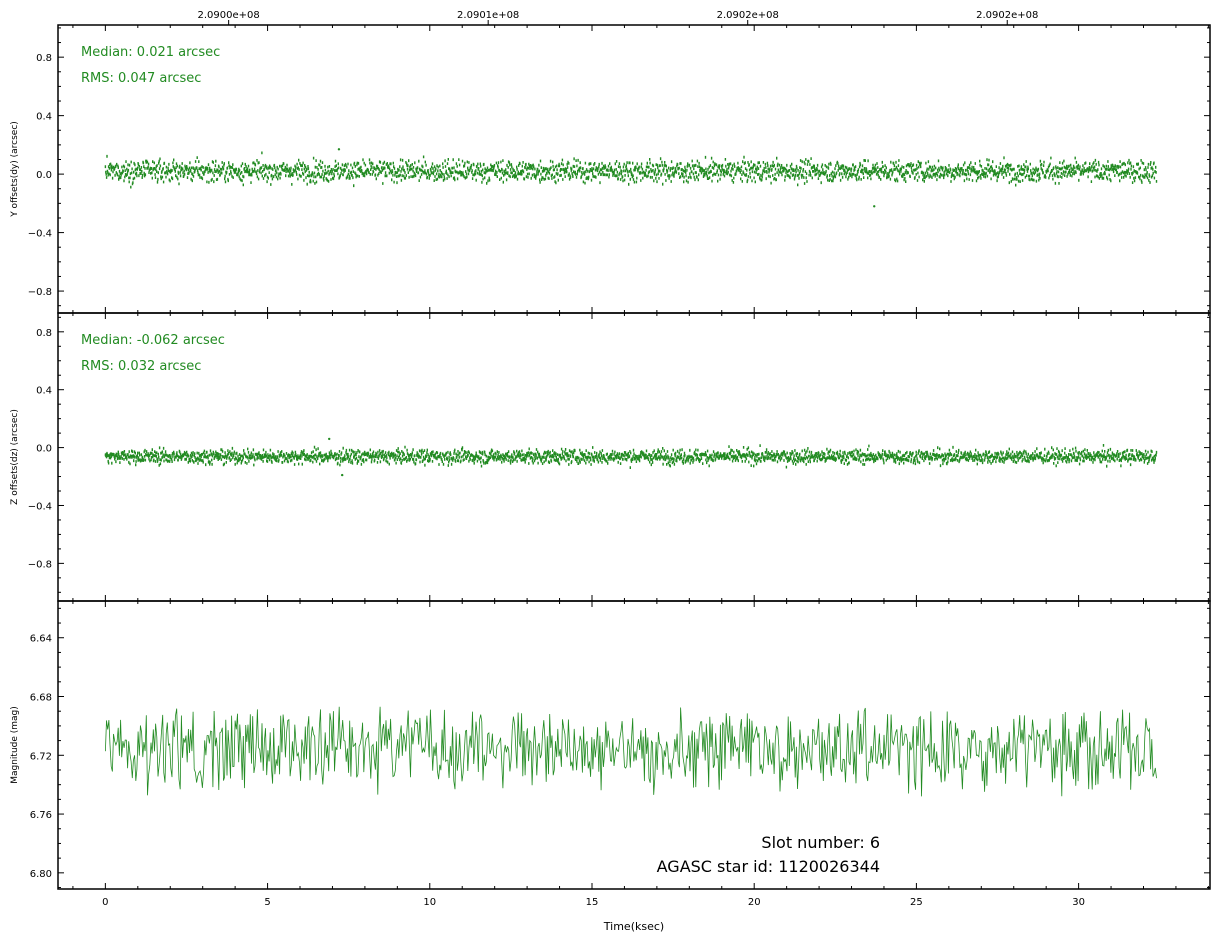 The height and width of the screenshot is (937, 1211). I want to click on top-axis: 2.0900e+08 2.0901e+08 2.0902e+08 2.0902e+08, so click(618, 17).